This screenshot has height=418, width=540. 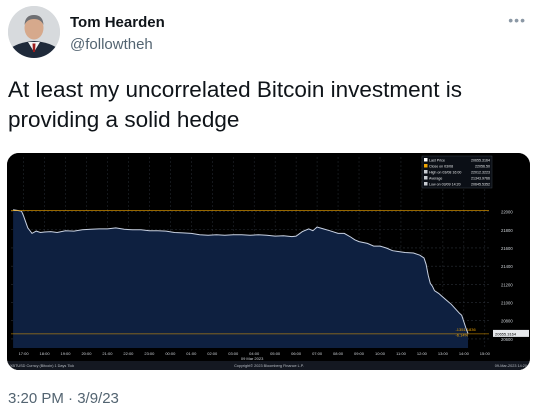 I want to click on legend-value: 22056.50, so click(x=482, y=167).